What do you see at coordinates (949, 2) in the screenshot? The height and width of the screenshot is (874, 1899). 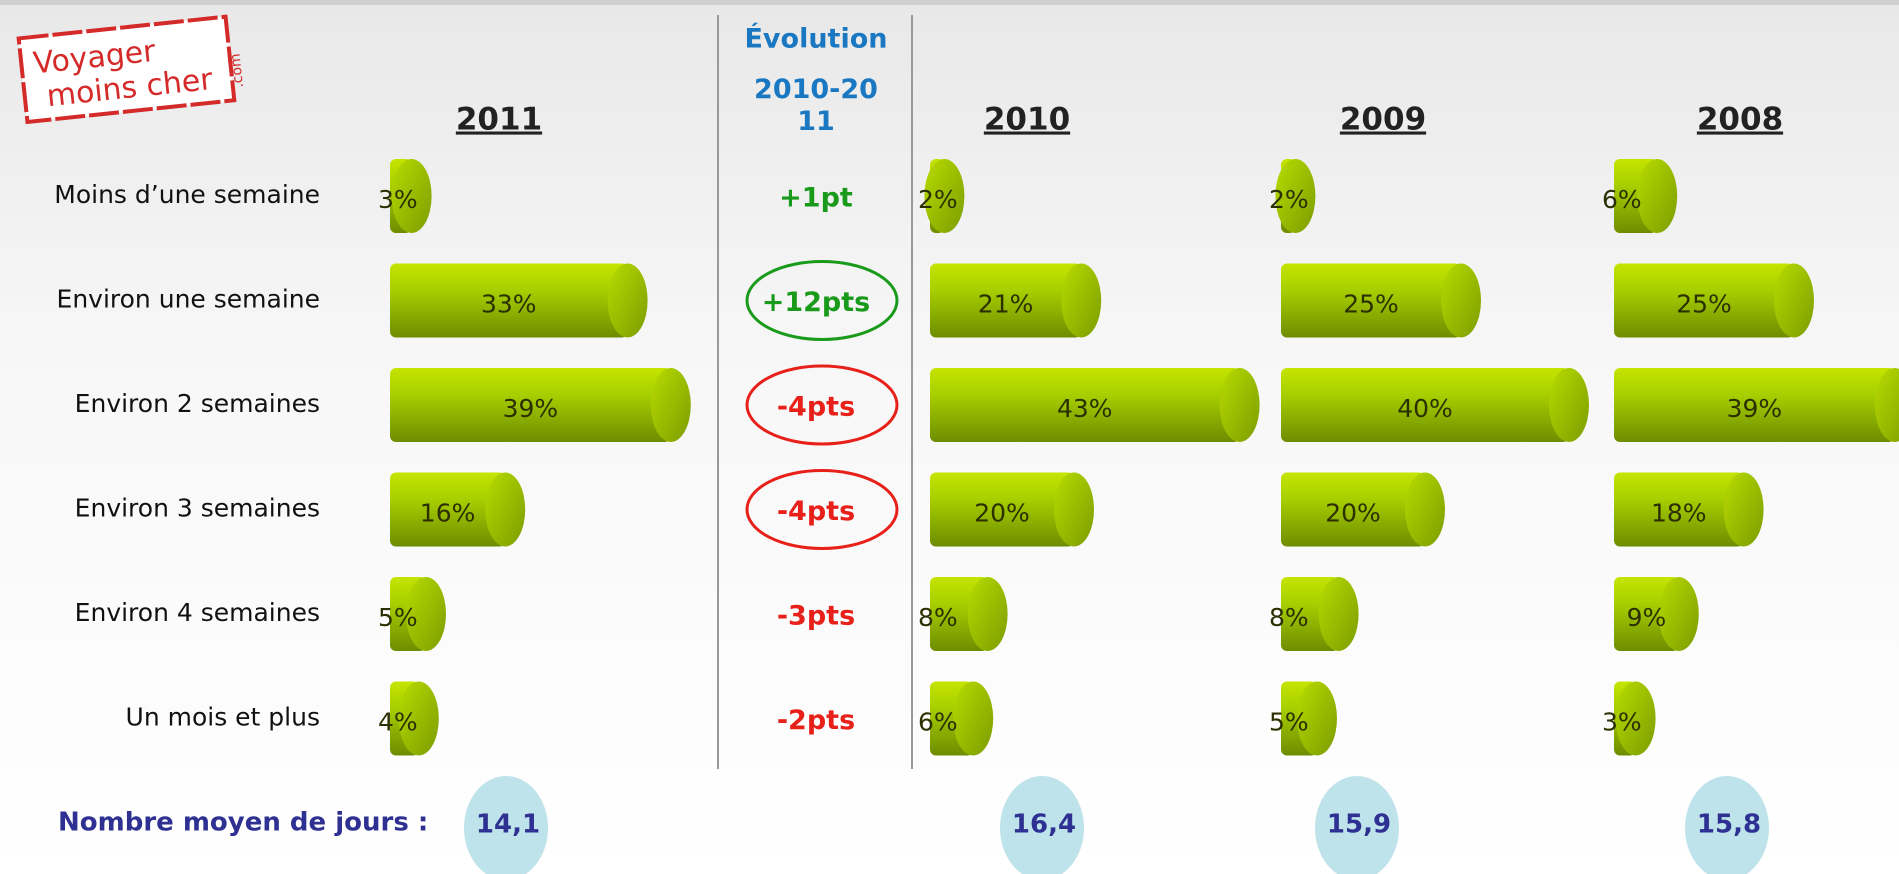 I see `top-strip` at bounding box center [949, 2].